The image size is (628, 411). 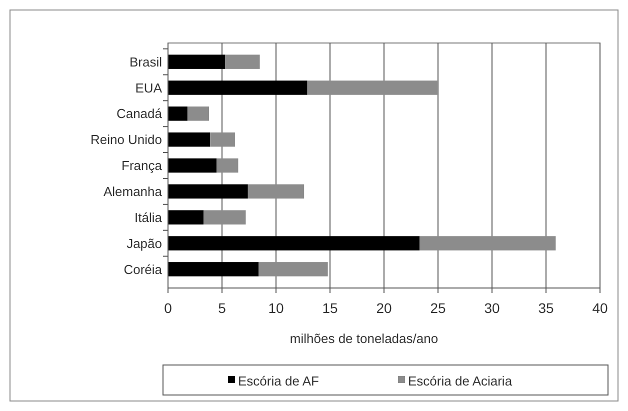 What do you see at coordinates (133, 191) in the screenshot?
I see `y-tick-label: Alemanha` at bounding box center [133, 191].